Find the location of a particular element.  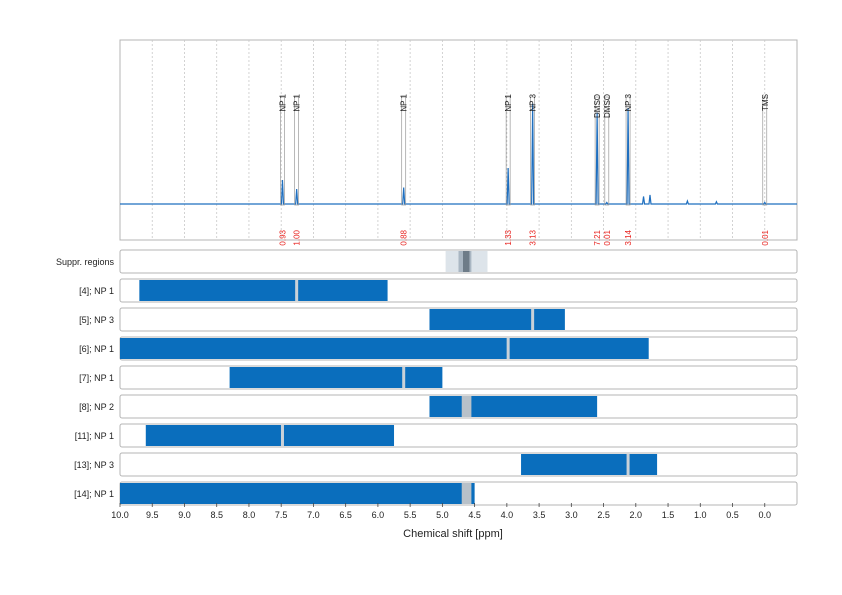

range-row: Suppr. regions is located at coordinates (427, 261).